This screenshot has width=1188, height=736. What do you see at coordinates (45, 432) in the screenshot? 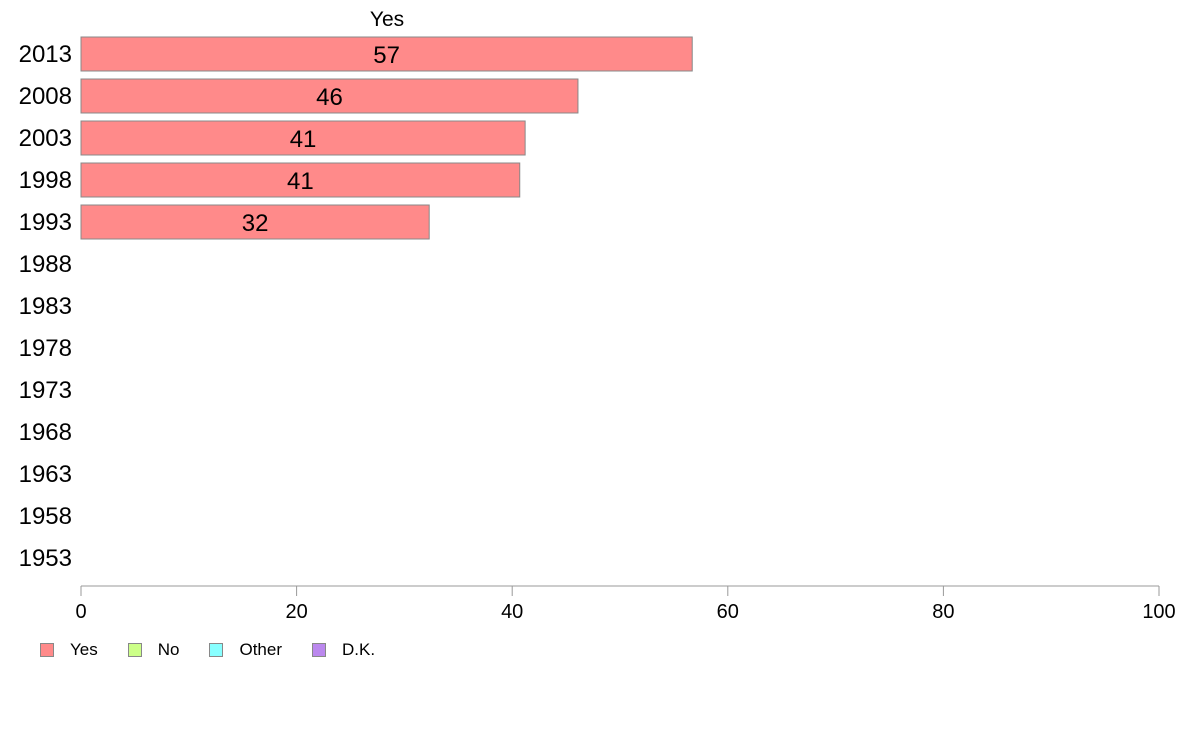
I see `y-tick-label: 1968` at bounding box center [45, 432].